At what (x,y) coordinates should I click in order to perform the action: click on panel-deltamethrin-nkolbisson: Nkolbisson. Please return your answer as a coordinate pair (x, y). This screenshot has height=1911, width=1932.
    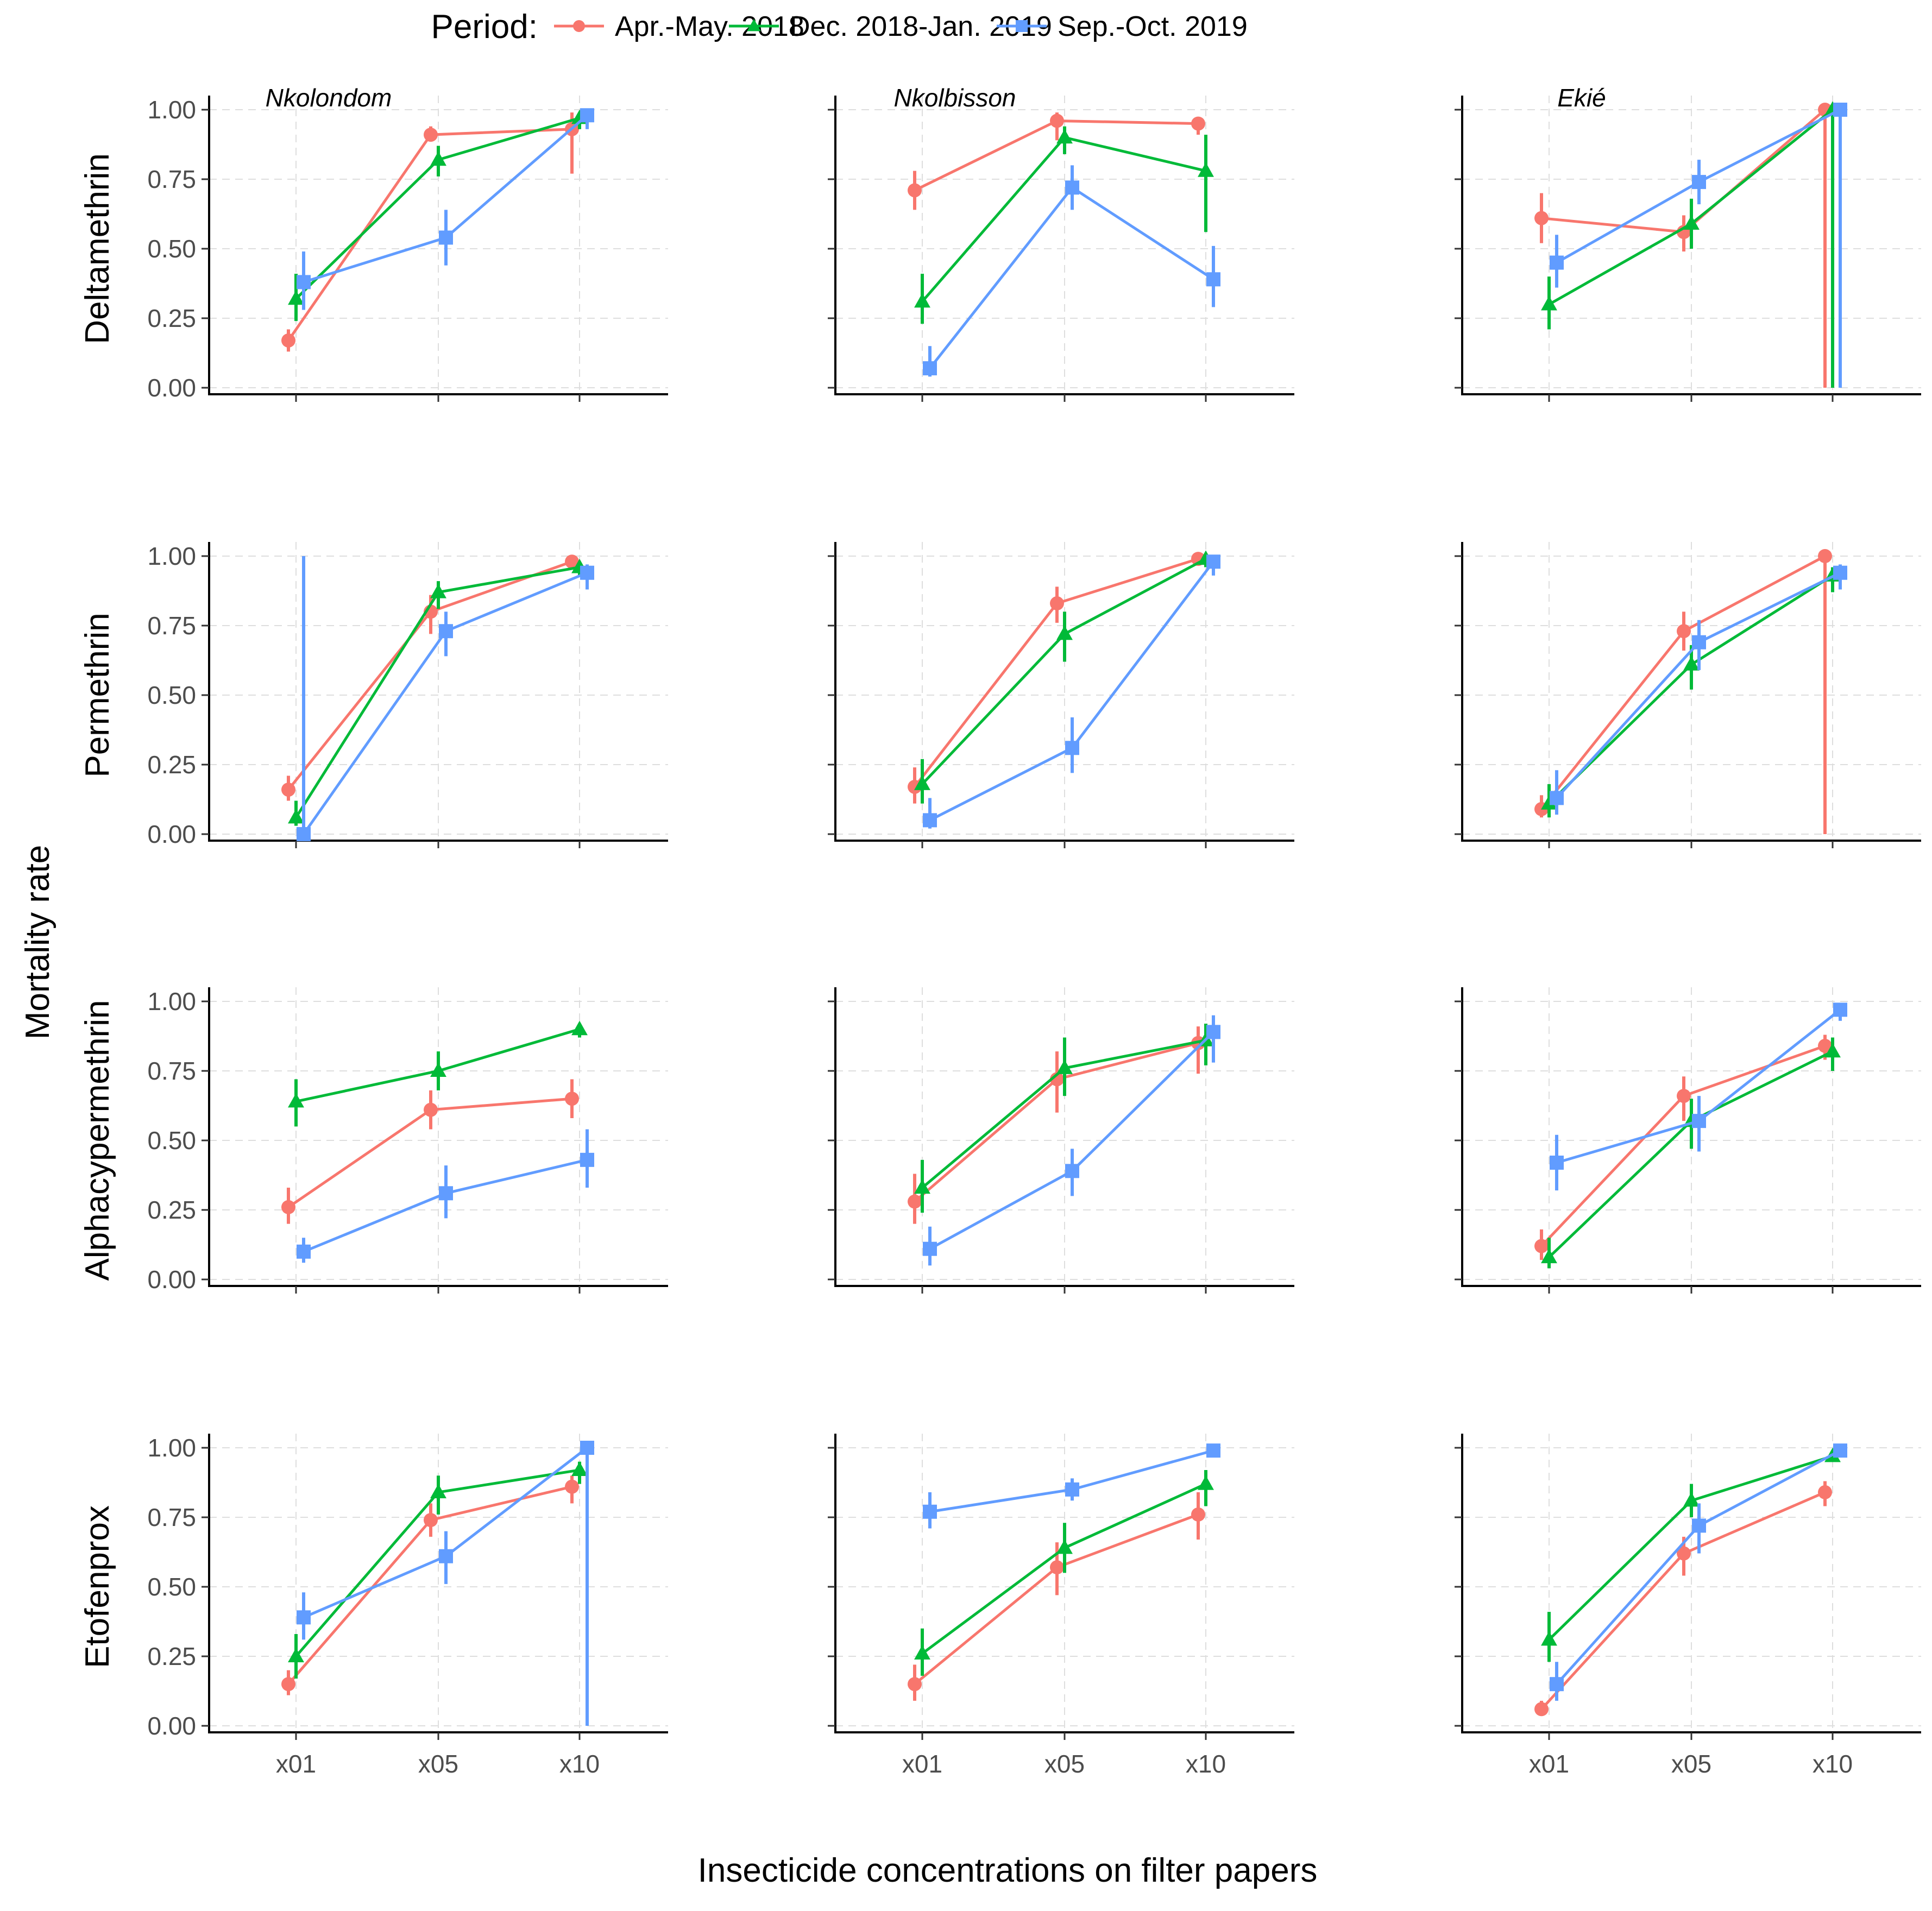
    Looking at the image, I should click on (1061, 243).